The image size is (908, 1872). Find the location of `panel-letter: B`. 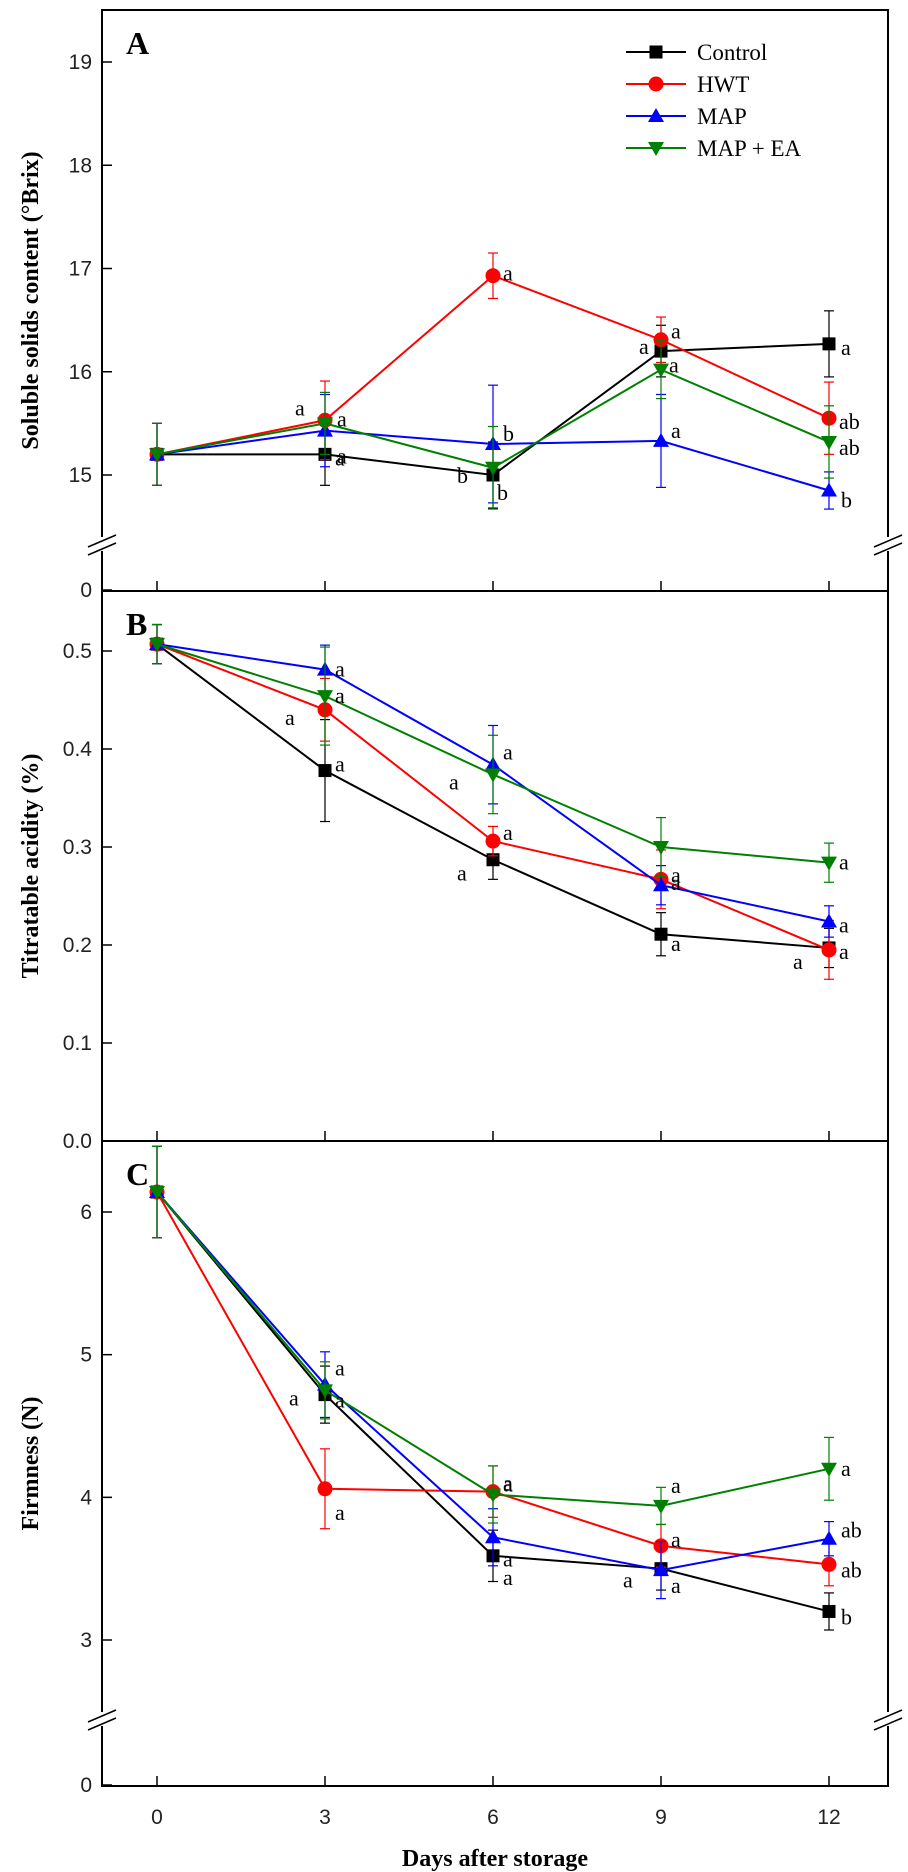

panel-letter: B is located at coordinates (136, 624).